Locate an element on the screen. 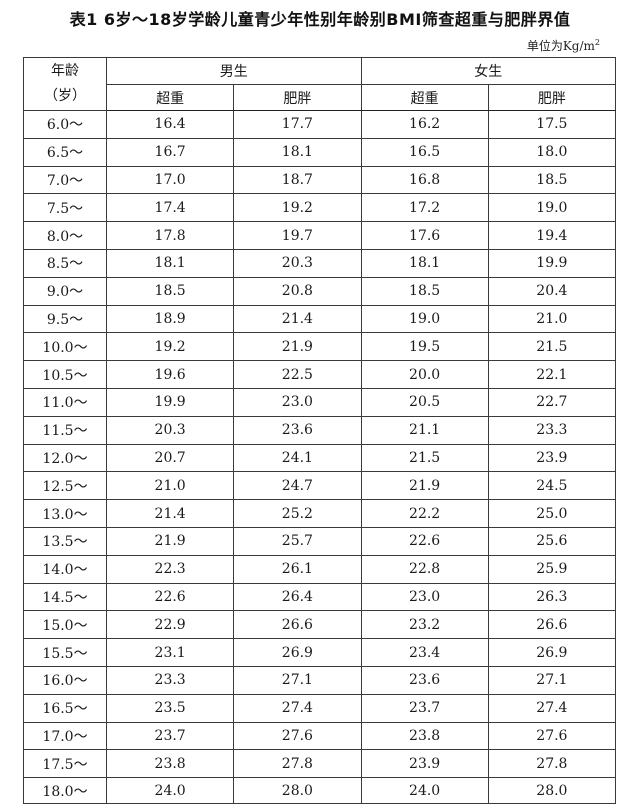  female-obese-cell: 26.9 is located at coordinates (552, 652).